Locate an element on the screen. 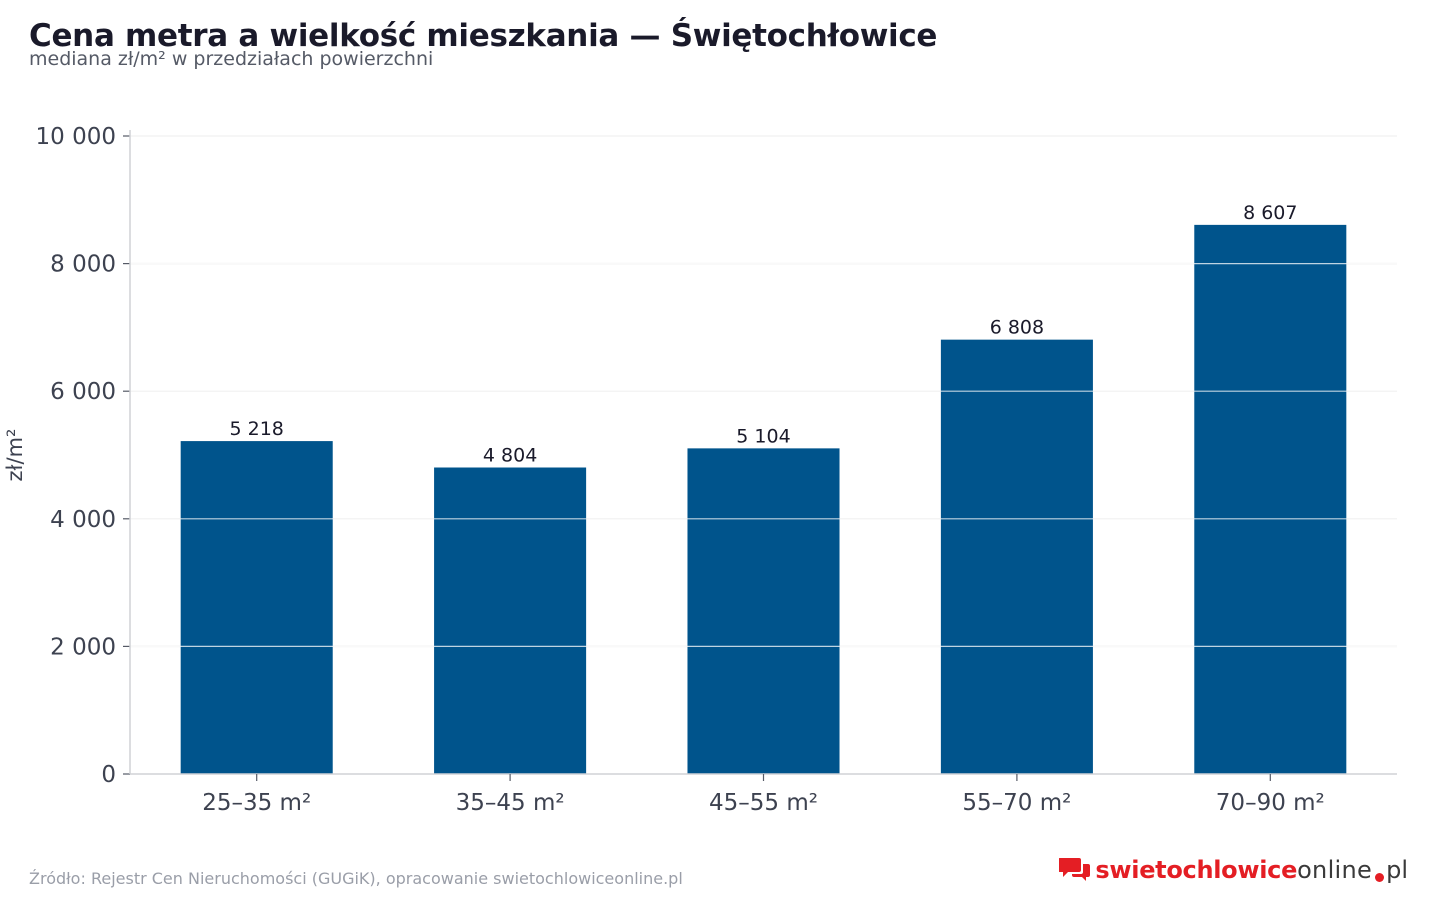 This screenshot has width=1440, height=900. y-axis-label: zł/m² is located at coordinates (15, 455).